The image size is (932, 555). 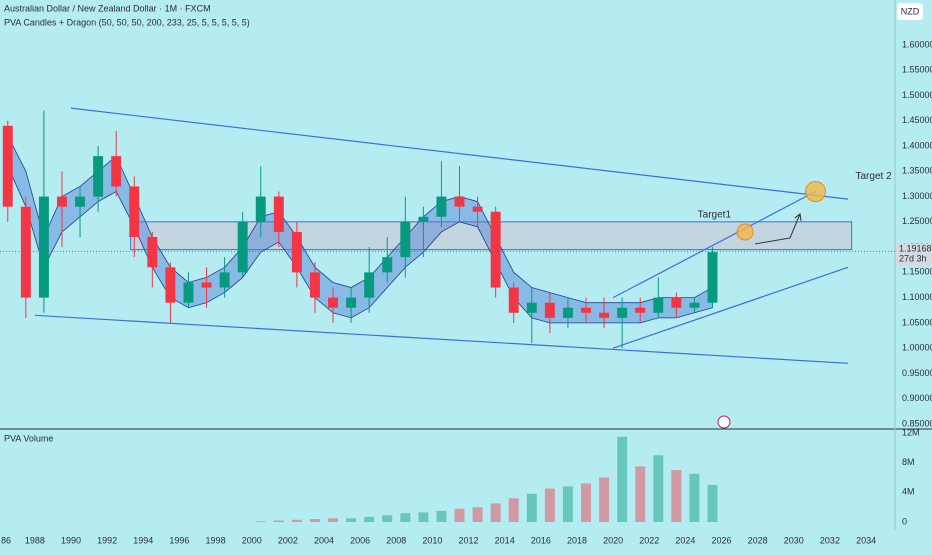 I want to click on x-tick-label: 2014, so click(x=505, y=540).